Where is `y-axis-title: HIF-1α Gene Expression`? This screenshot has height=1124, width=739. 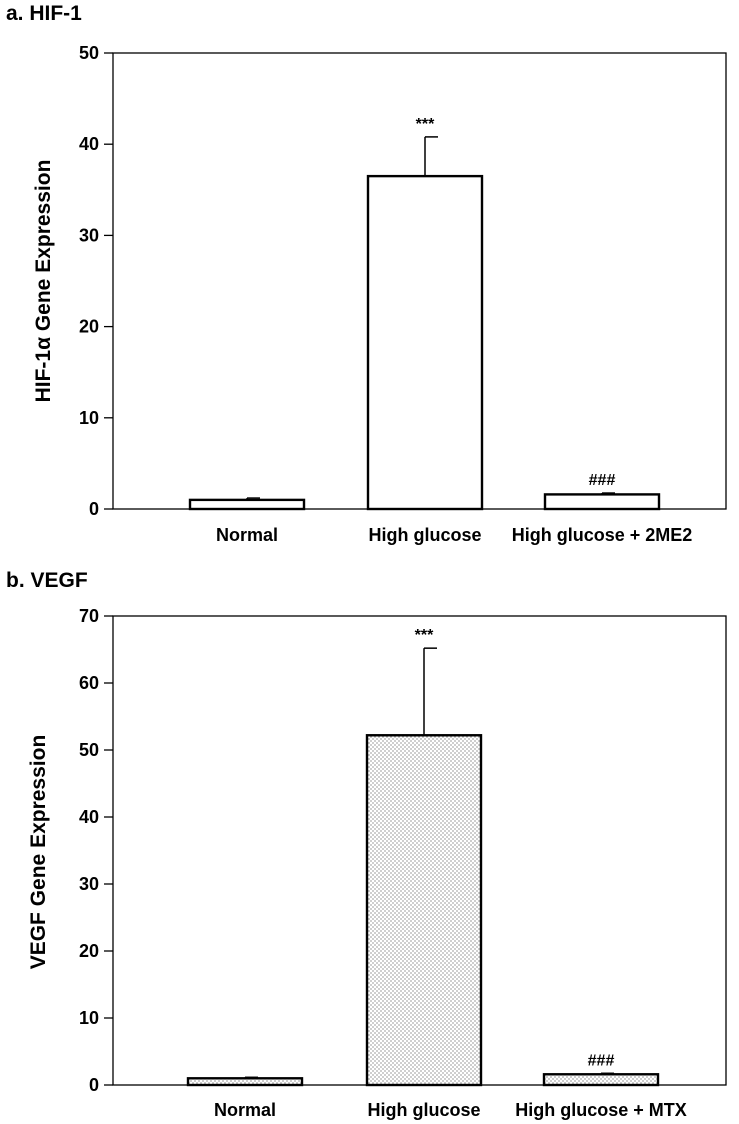
y-axis-title: HIF-1α Gene Expression is located at coordinates (43, 281).